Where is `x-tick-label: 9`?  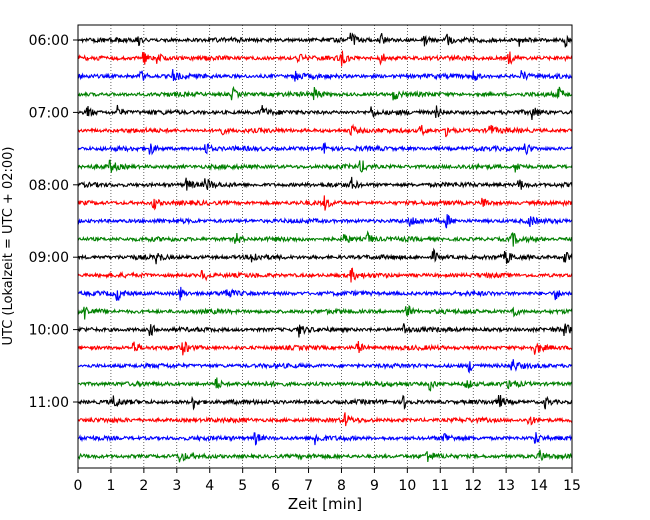 x-tick-label: 9 is located at coordinates (374, 486).